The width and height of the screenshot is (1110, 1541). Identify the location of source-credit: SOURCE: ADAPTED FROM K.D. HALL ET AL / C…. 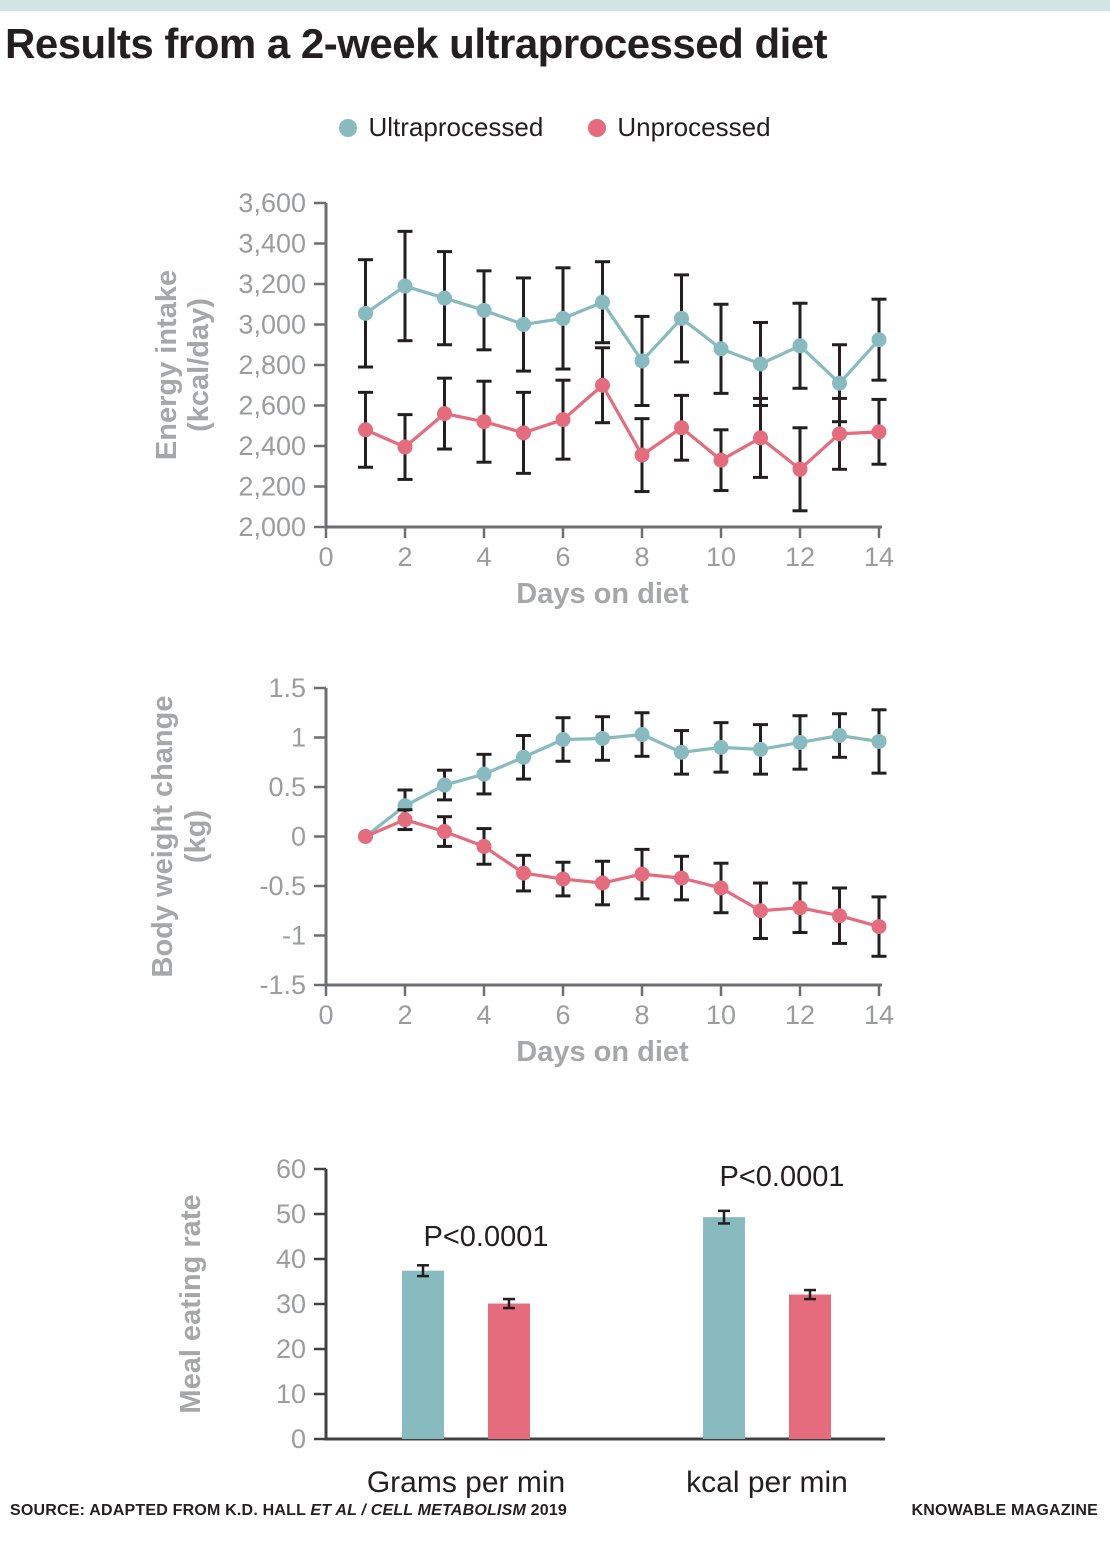
(288, 1511).